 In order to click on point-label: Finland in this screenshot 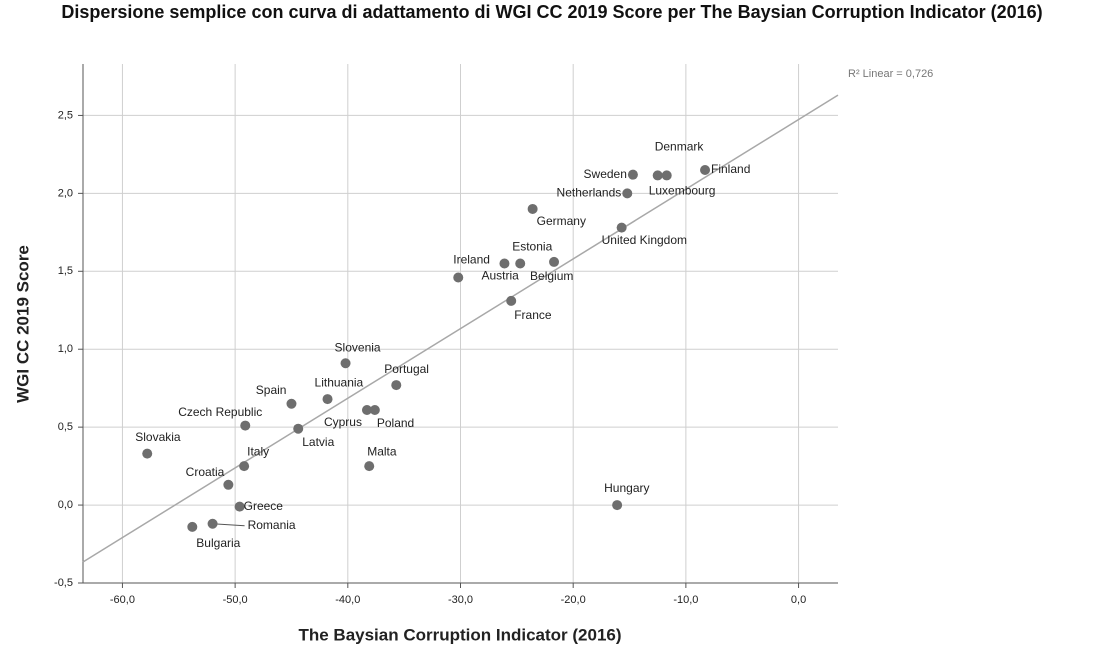, I will do `click(730, 169)`.